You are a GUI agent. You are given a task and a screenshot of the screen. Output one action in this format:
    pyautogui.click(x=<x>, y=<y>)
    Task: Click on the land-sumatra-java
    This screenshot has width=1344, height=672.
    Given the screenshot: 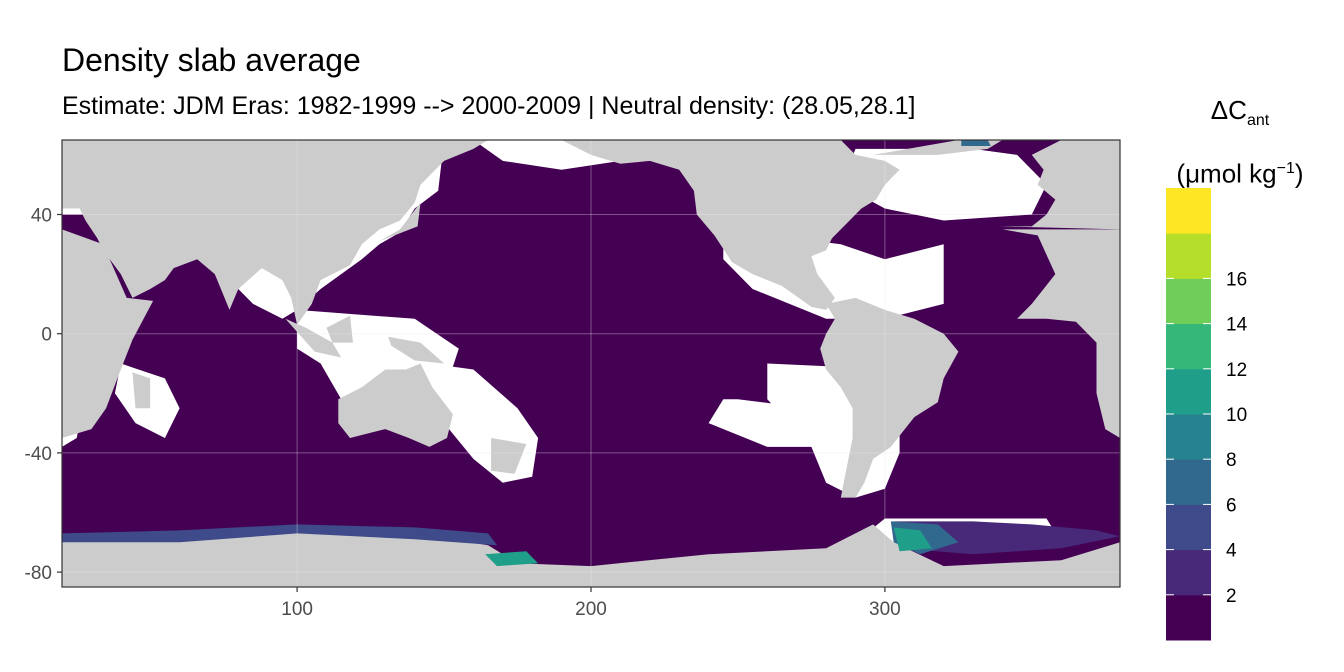 What is the action you would take?
    pyautogui.click(x=313, y=338)
    